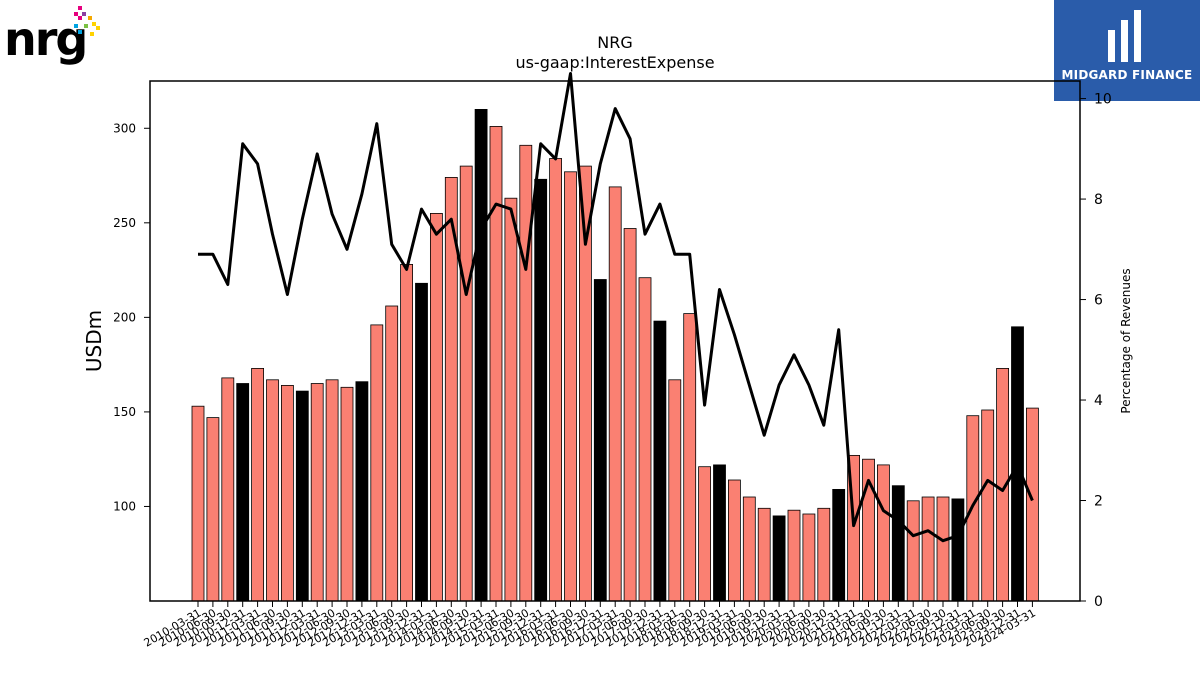 The width and height of the screenshot is (1200, 675). What do you see at coordinates (614, 62) in the screenshot?
I see `chart-subtitle: us-gaap:InterestExpense` at bounding box center [614, 62].